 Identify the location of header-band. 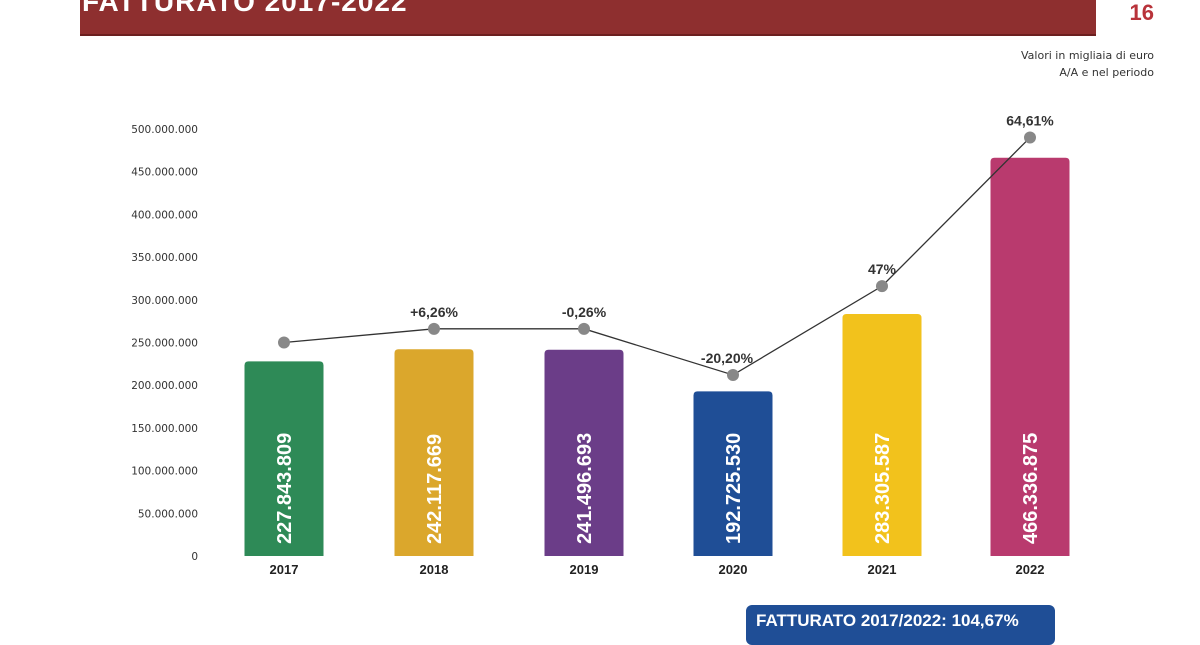
(588, 17).